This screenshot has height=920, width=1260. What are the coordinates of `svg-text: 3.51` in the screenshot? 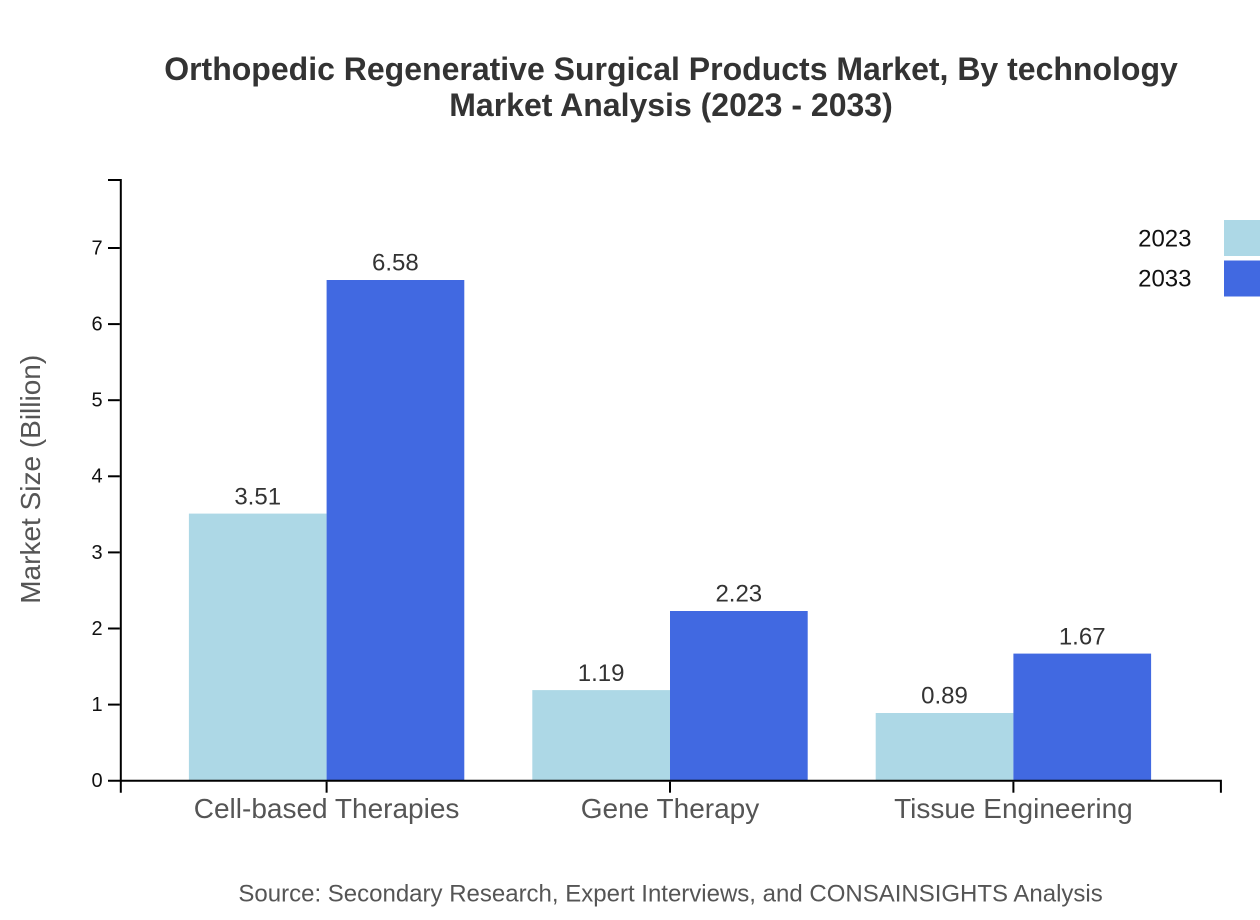 It's located at (257, 496).